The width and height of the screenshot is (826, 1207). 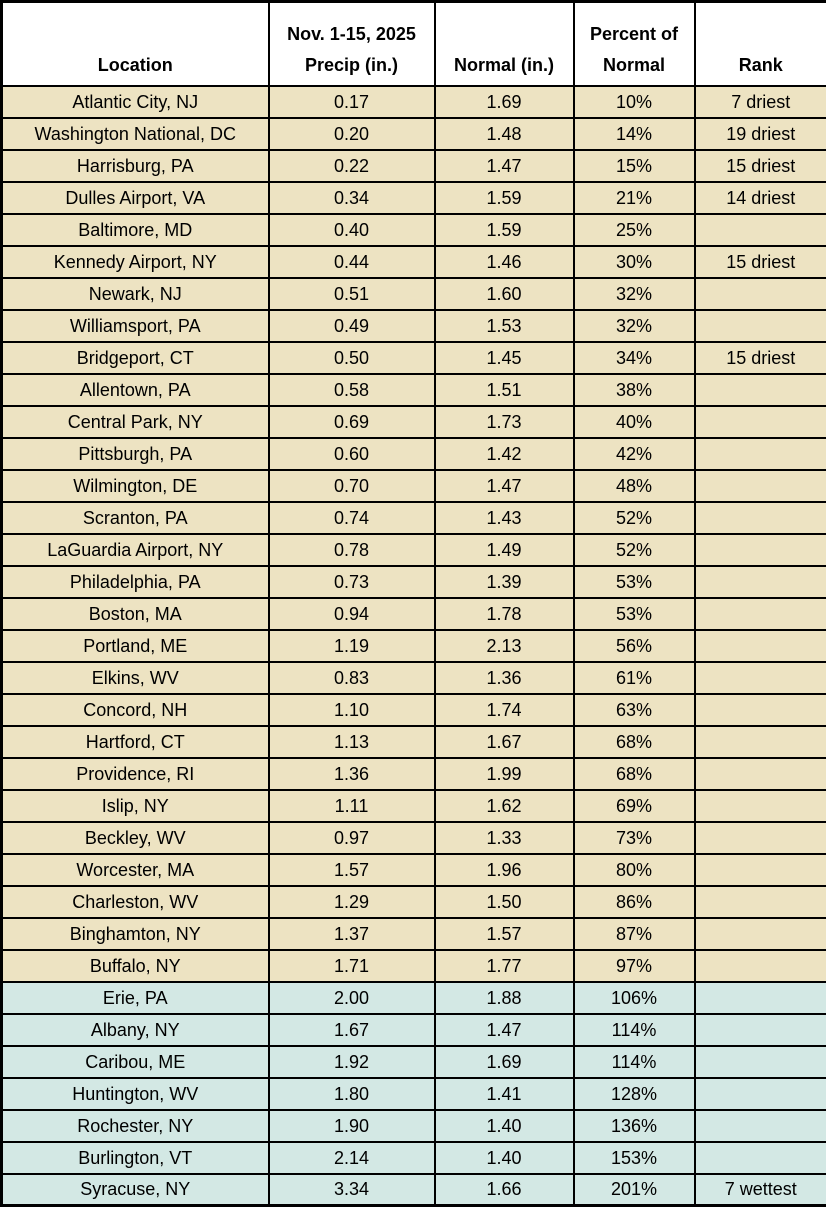 What do you see at coordinates (135, 934) in the screenshot?
I see `location-cell: Binghamton, NY` at bounding box center [135, 934].